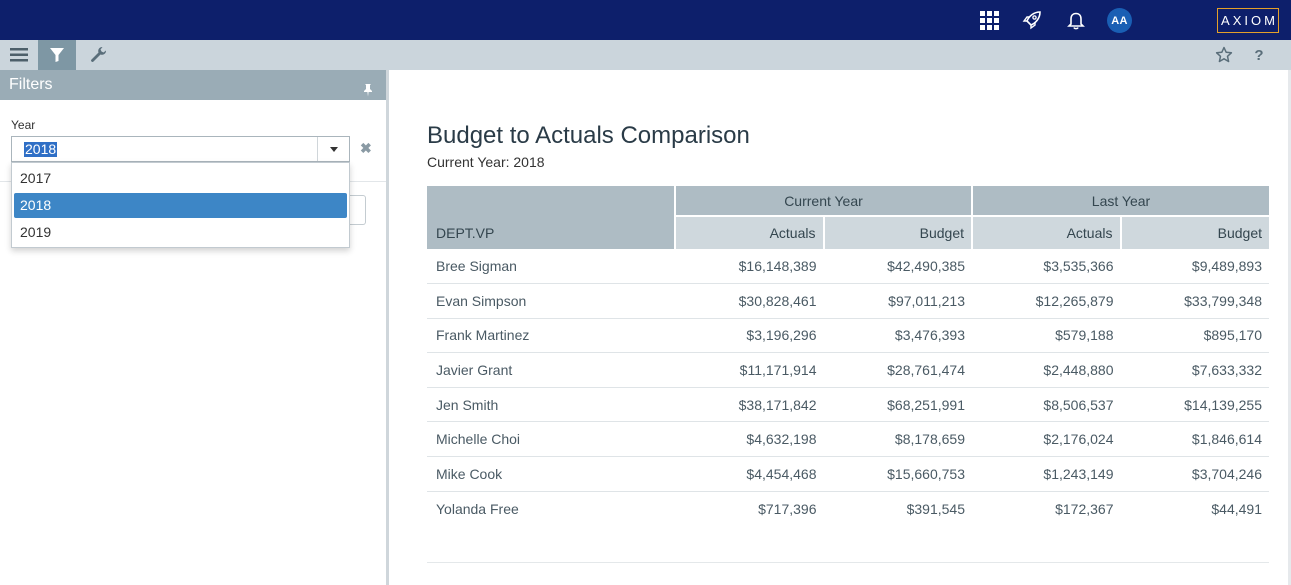 The image size is (1291, 585). I want to click on cell-ly-budget: $895,170, so click(1194, 336).